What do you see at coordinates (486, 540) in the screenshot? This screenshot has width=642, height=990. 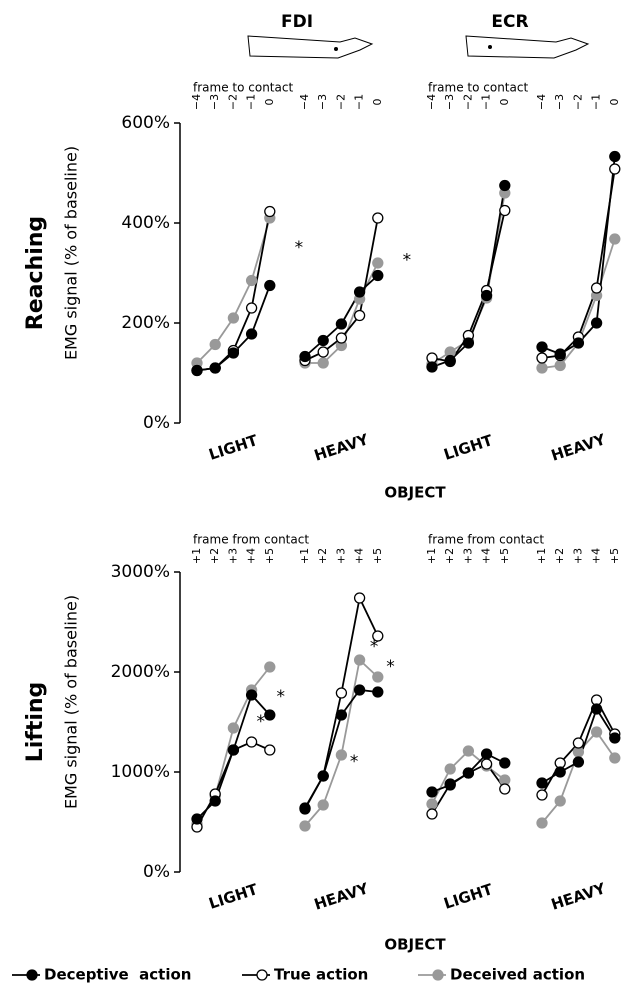 I see `frame-label: frame from contact` at bounding box center [486, 540].